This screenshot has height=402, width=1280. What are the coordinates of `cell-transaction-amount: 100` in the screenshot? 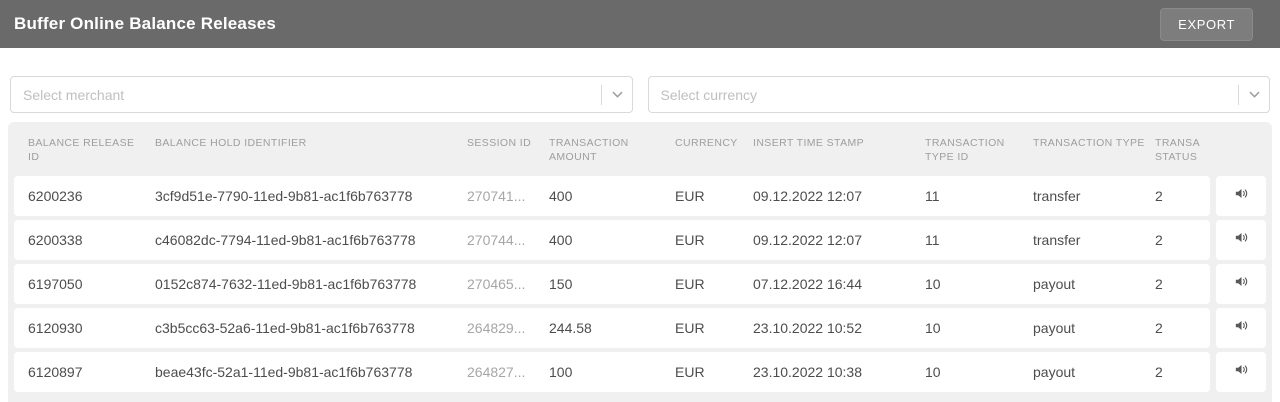 It's located at (561, 372).